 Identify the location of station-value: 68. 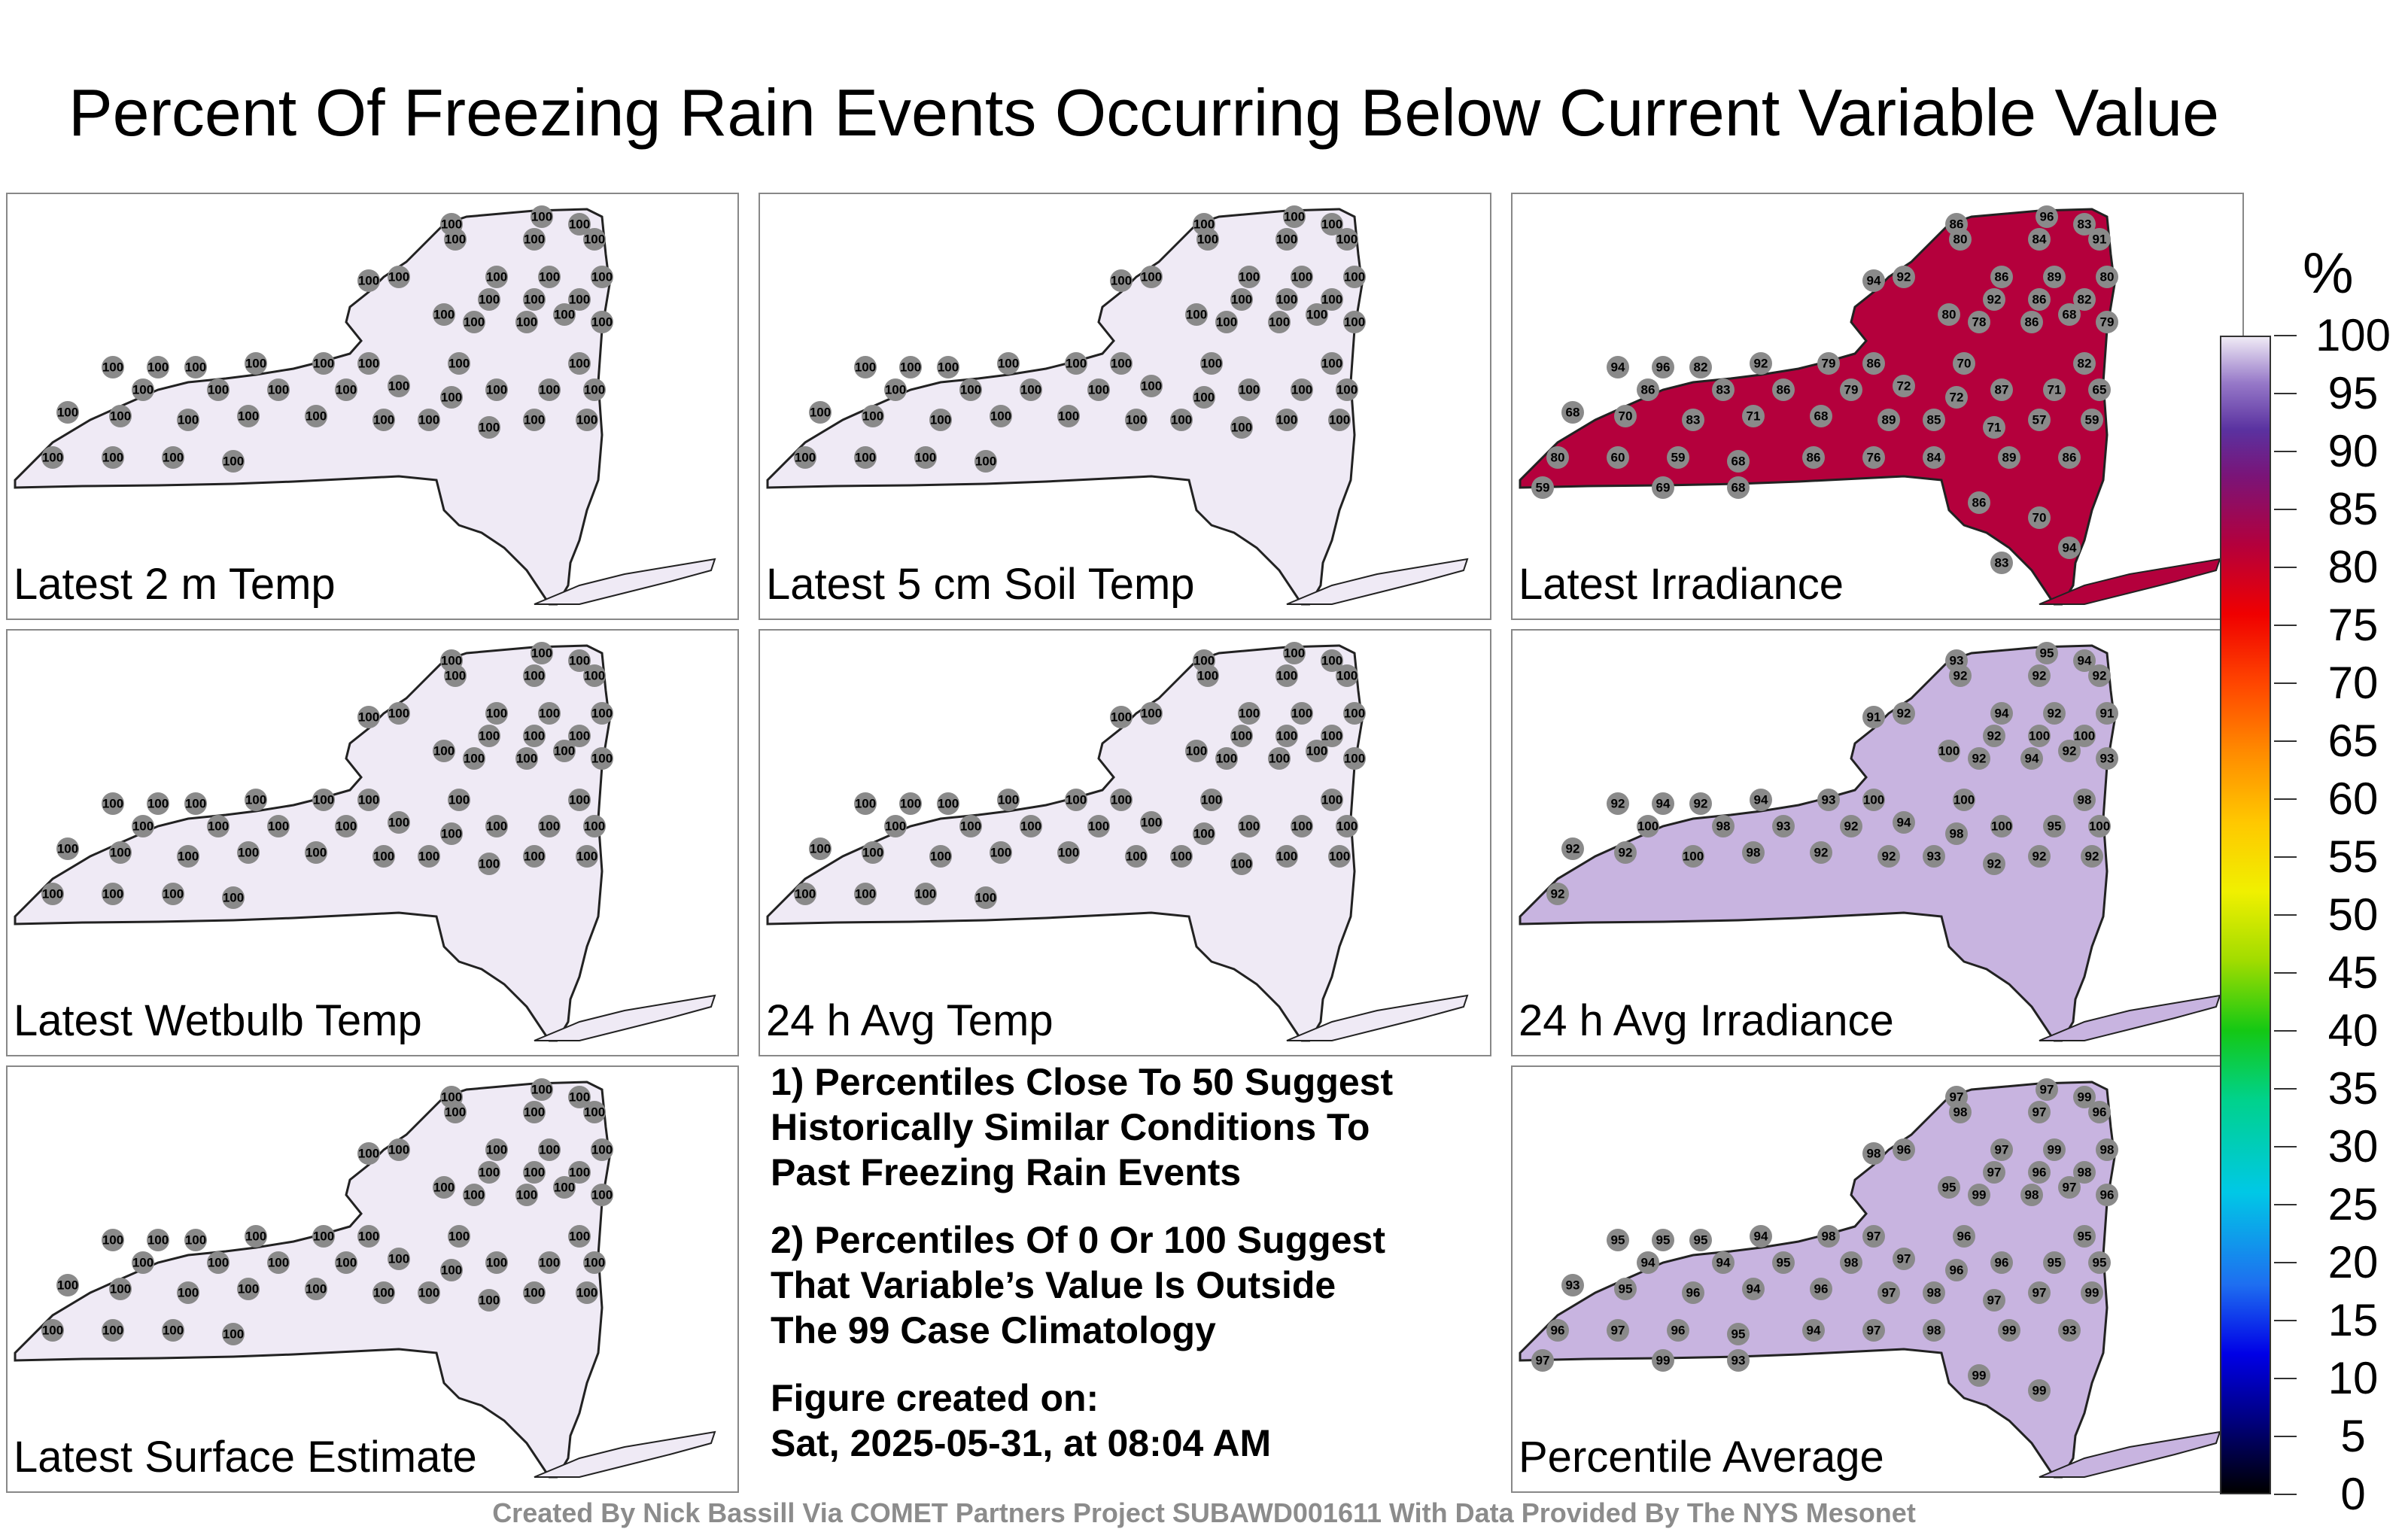
(1573, 413).